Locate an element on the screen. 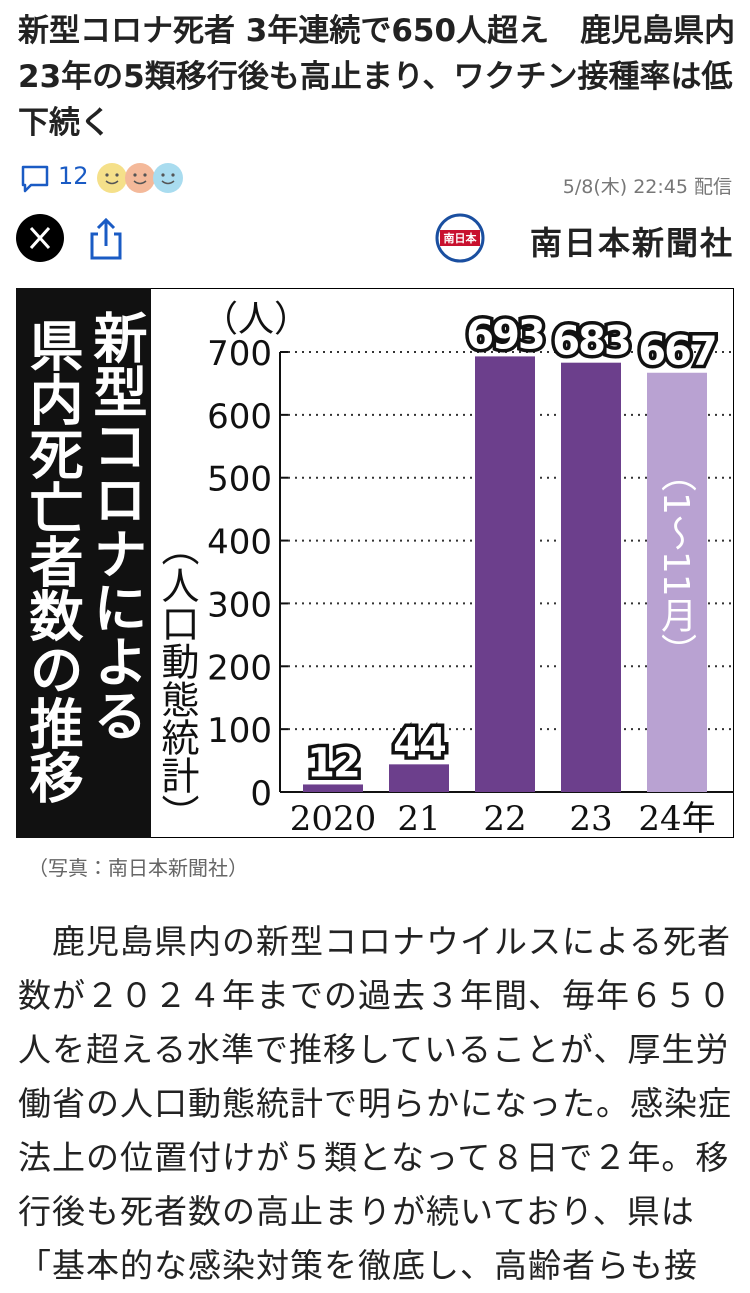 Image resolution: width=750 pixels, height=1293 pixels. x-tick-label: 21 is located at coordinates (418, 818).